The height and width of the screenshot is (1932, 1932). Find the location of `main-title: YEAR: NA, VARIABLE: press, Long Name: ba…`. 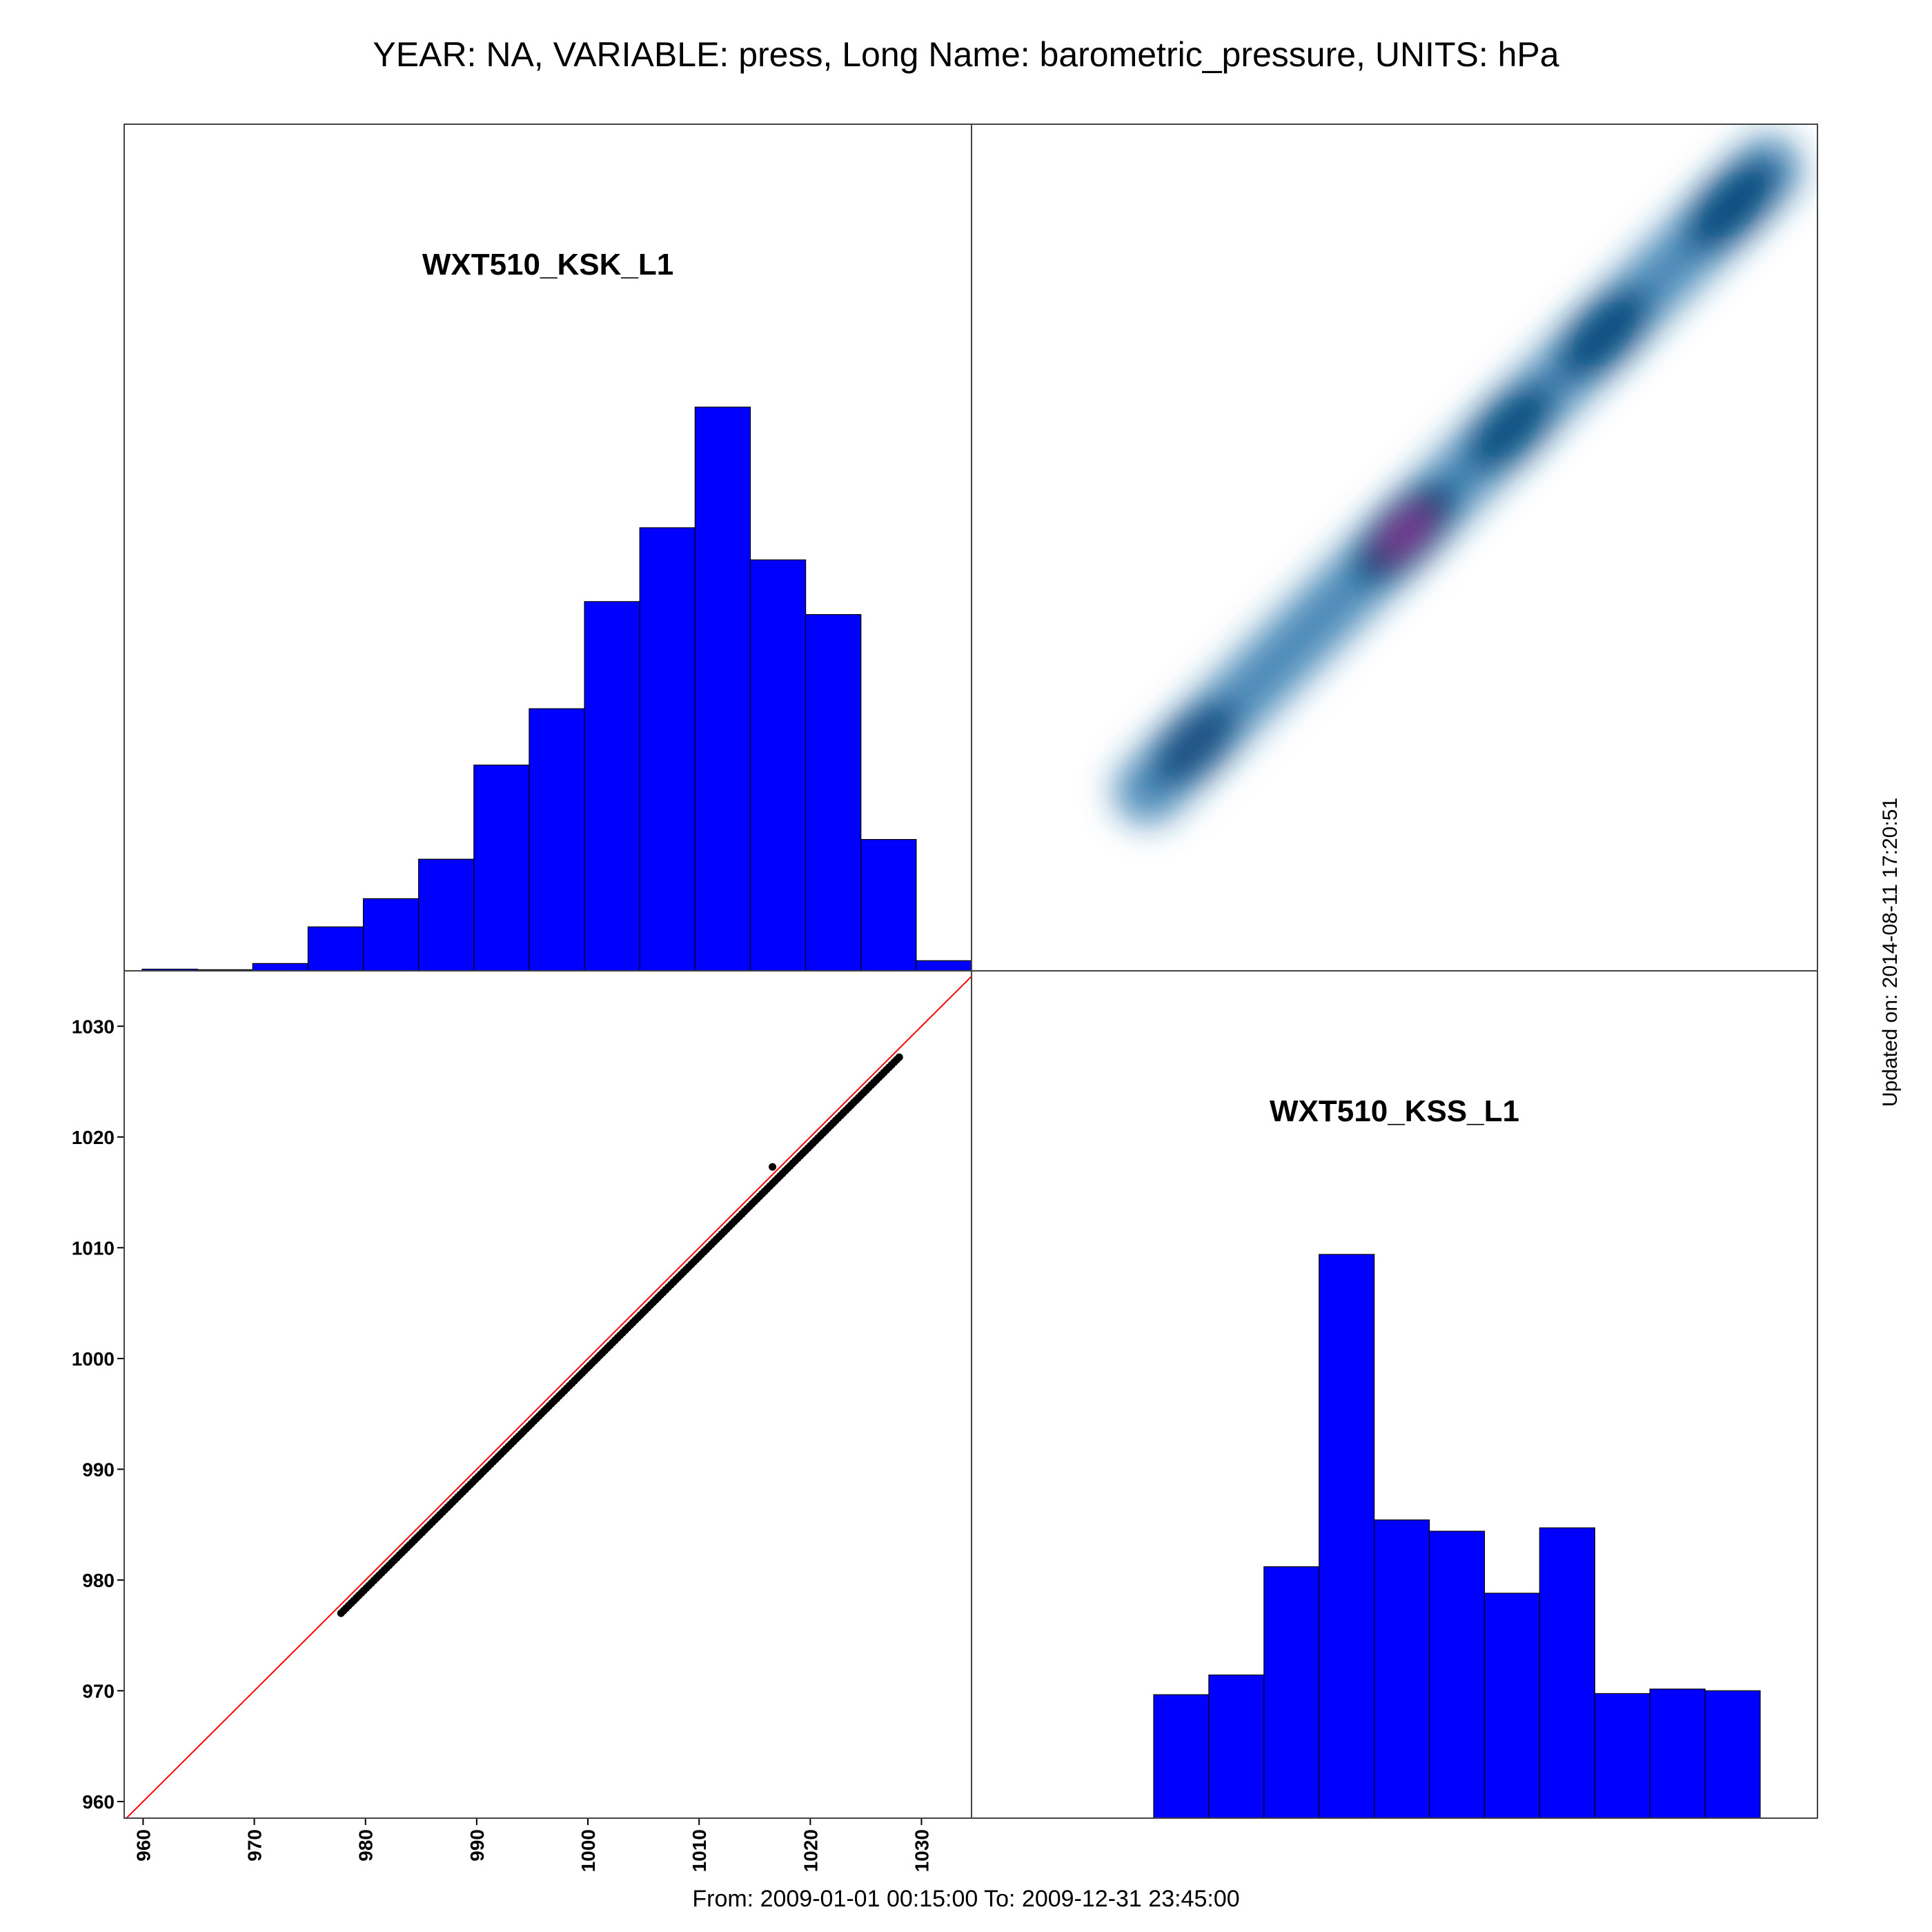

main-title: YEAR: NA, VARIABLE: press, Long Name: ba… is located at coordinates (966, 54).